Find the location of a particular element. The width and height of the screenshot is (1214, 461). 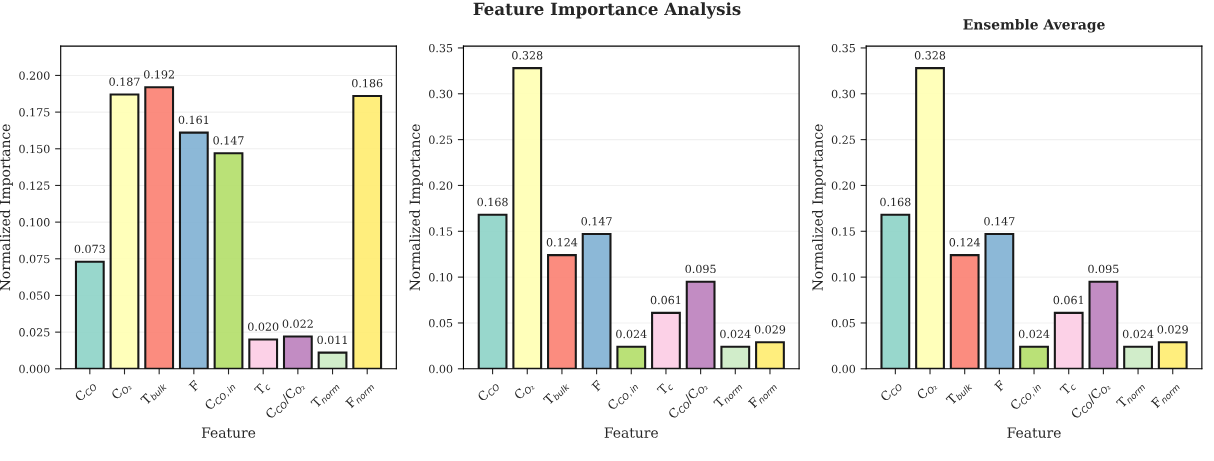

text: Feature Importance Analysis is located at coordinates (607, 10).